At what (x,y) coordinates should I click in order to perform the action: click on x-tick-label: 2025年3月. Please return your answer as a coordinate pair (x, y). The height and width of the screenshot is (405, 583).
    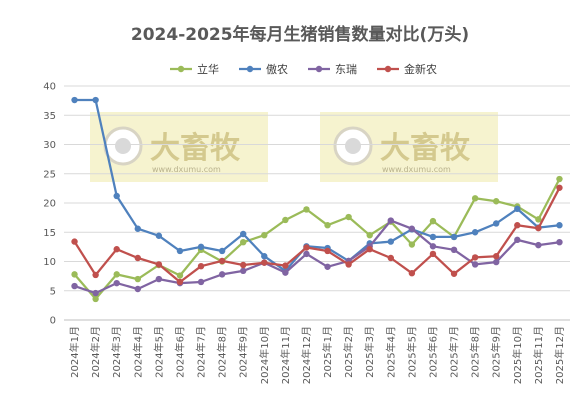
    Looking at the image, I should click on (369, 352).